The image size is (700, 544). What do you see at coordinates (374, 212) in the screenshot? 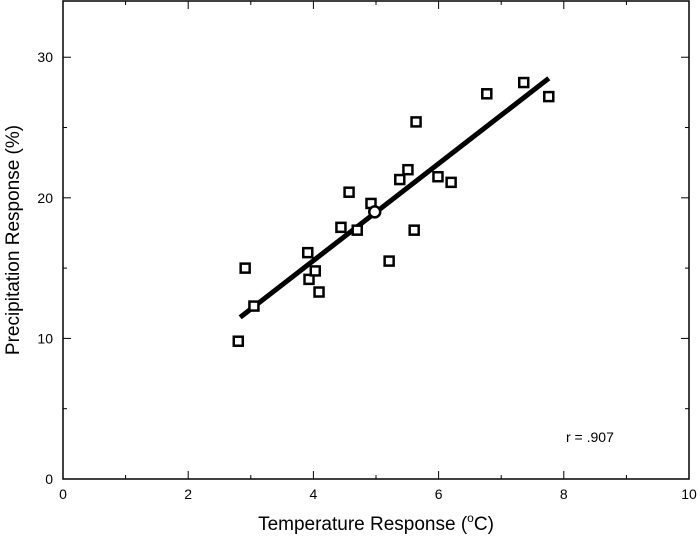
I see `mean-point` at bounding box center [374, 212].